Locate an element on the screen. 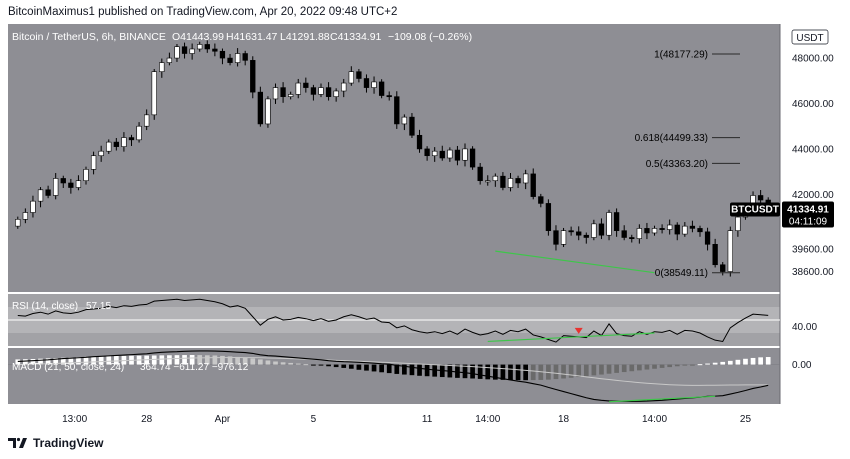 Image resolution: width=850 pixels, height=459 pixels. fib-label: 0.618(44499.33) is located at coordinates (671, 138).